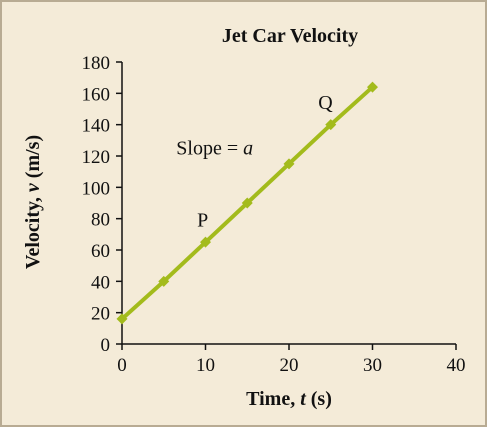 The image size is (487, 429). Describe the element at coordinates (456, 365) in the screenshot. I see `x-tick-label: 40` at that location.